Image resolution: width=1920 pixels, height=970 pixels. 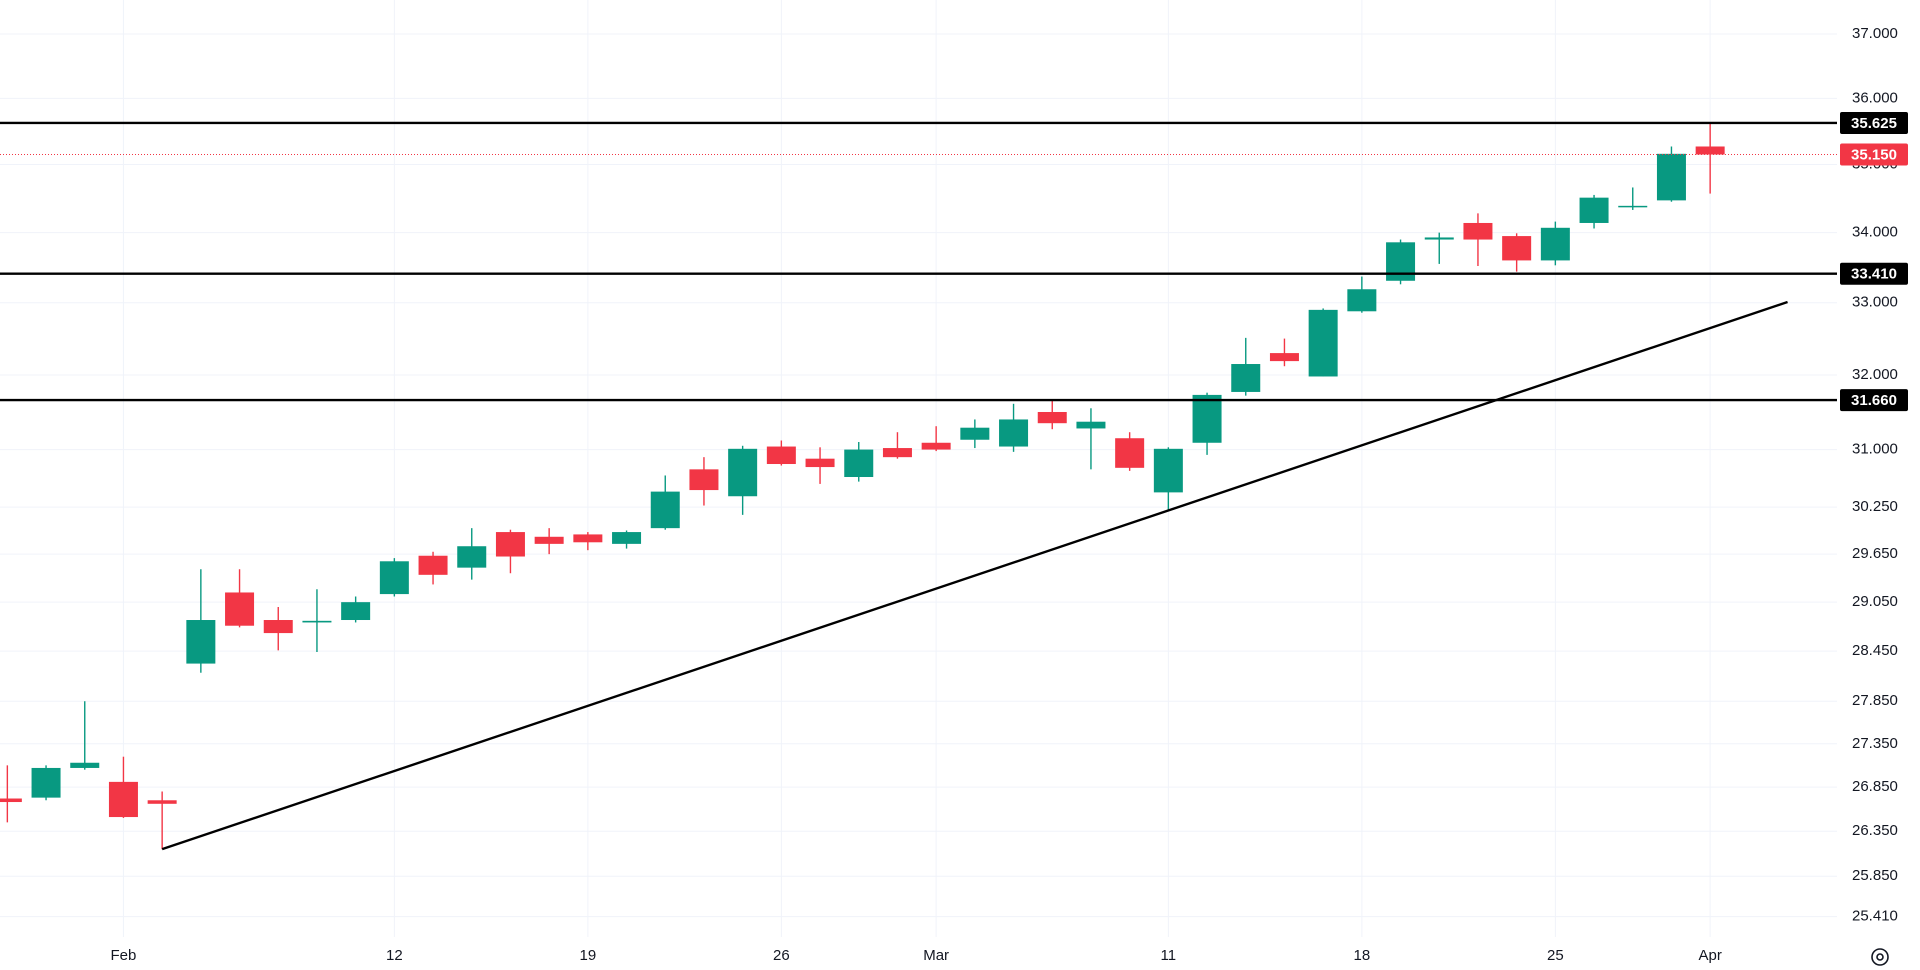 What do you see at coordinates (1875, 743) in the screenshot?
I see `y-tick-label: 27.350` at bounding box center [1875, 743].